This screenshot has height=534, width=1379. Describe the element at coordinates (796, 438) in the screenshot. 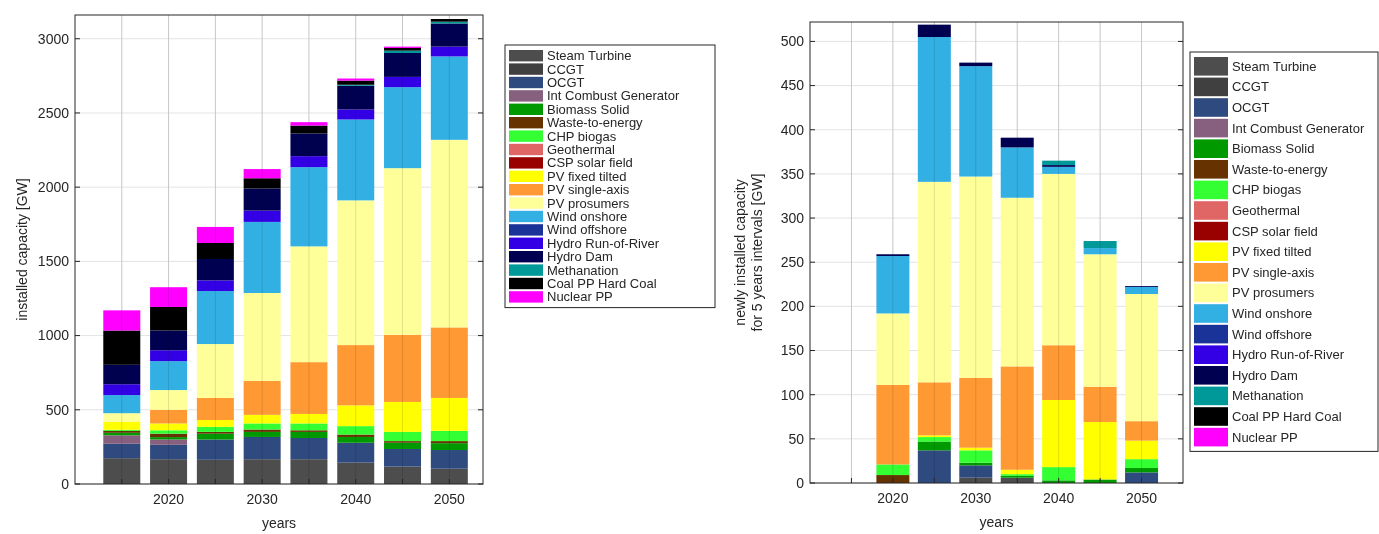

I see `y-tick-label: 50` at that location.